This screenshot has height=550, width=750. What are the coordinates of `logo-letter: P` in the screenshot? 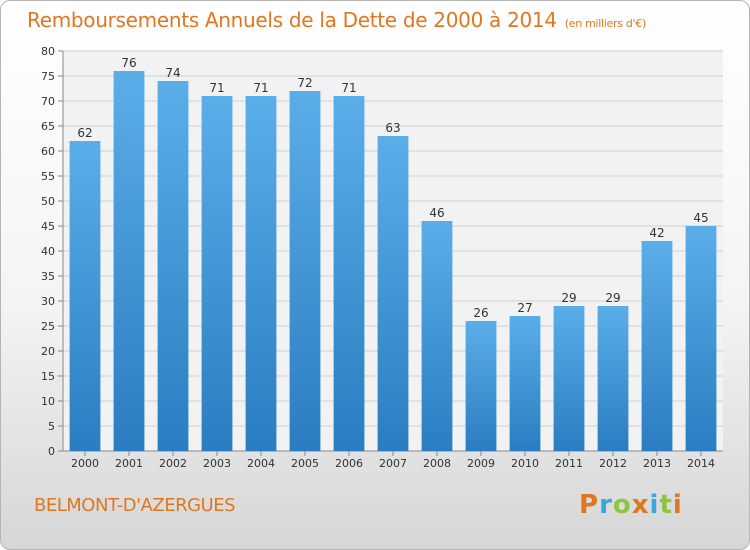 It's located at (589, 505).